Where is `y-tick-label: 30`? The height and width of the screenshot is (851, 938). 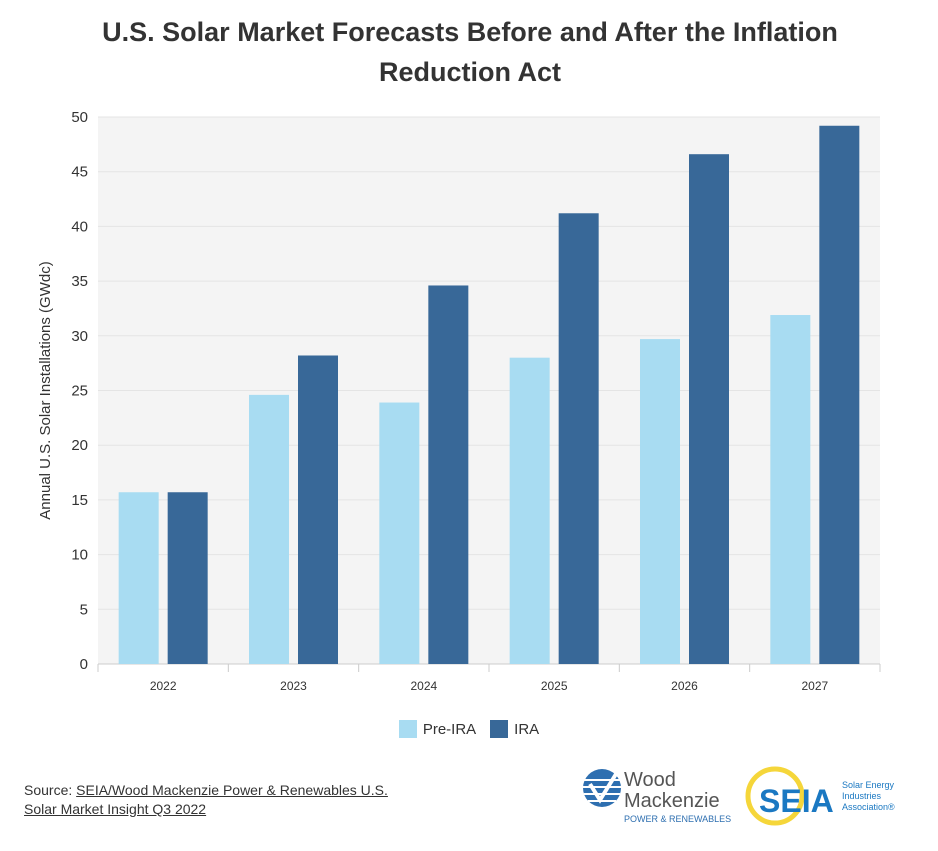 y-tick-label: 30 is located at coordinates (79, 336).